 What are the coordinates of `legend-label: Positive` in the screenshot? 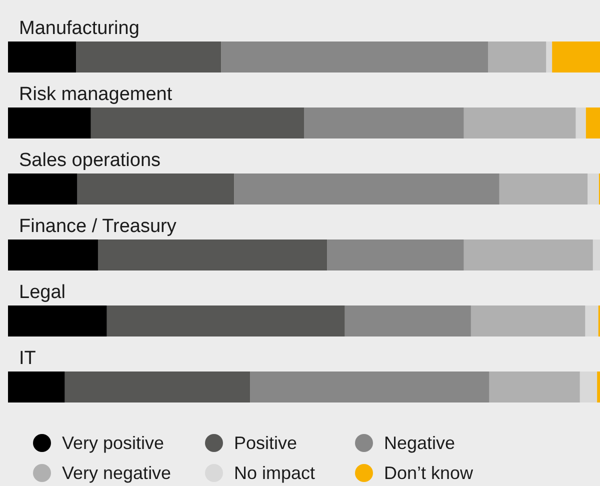 It's located at (266, 443).